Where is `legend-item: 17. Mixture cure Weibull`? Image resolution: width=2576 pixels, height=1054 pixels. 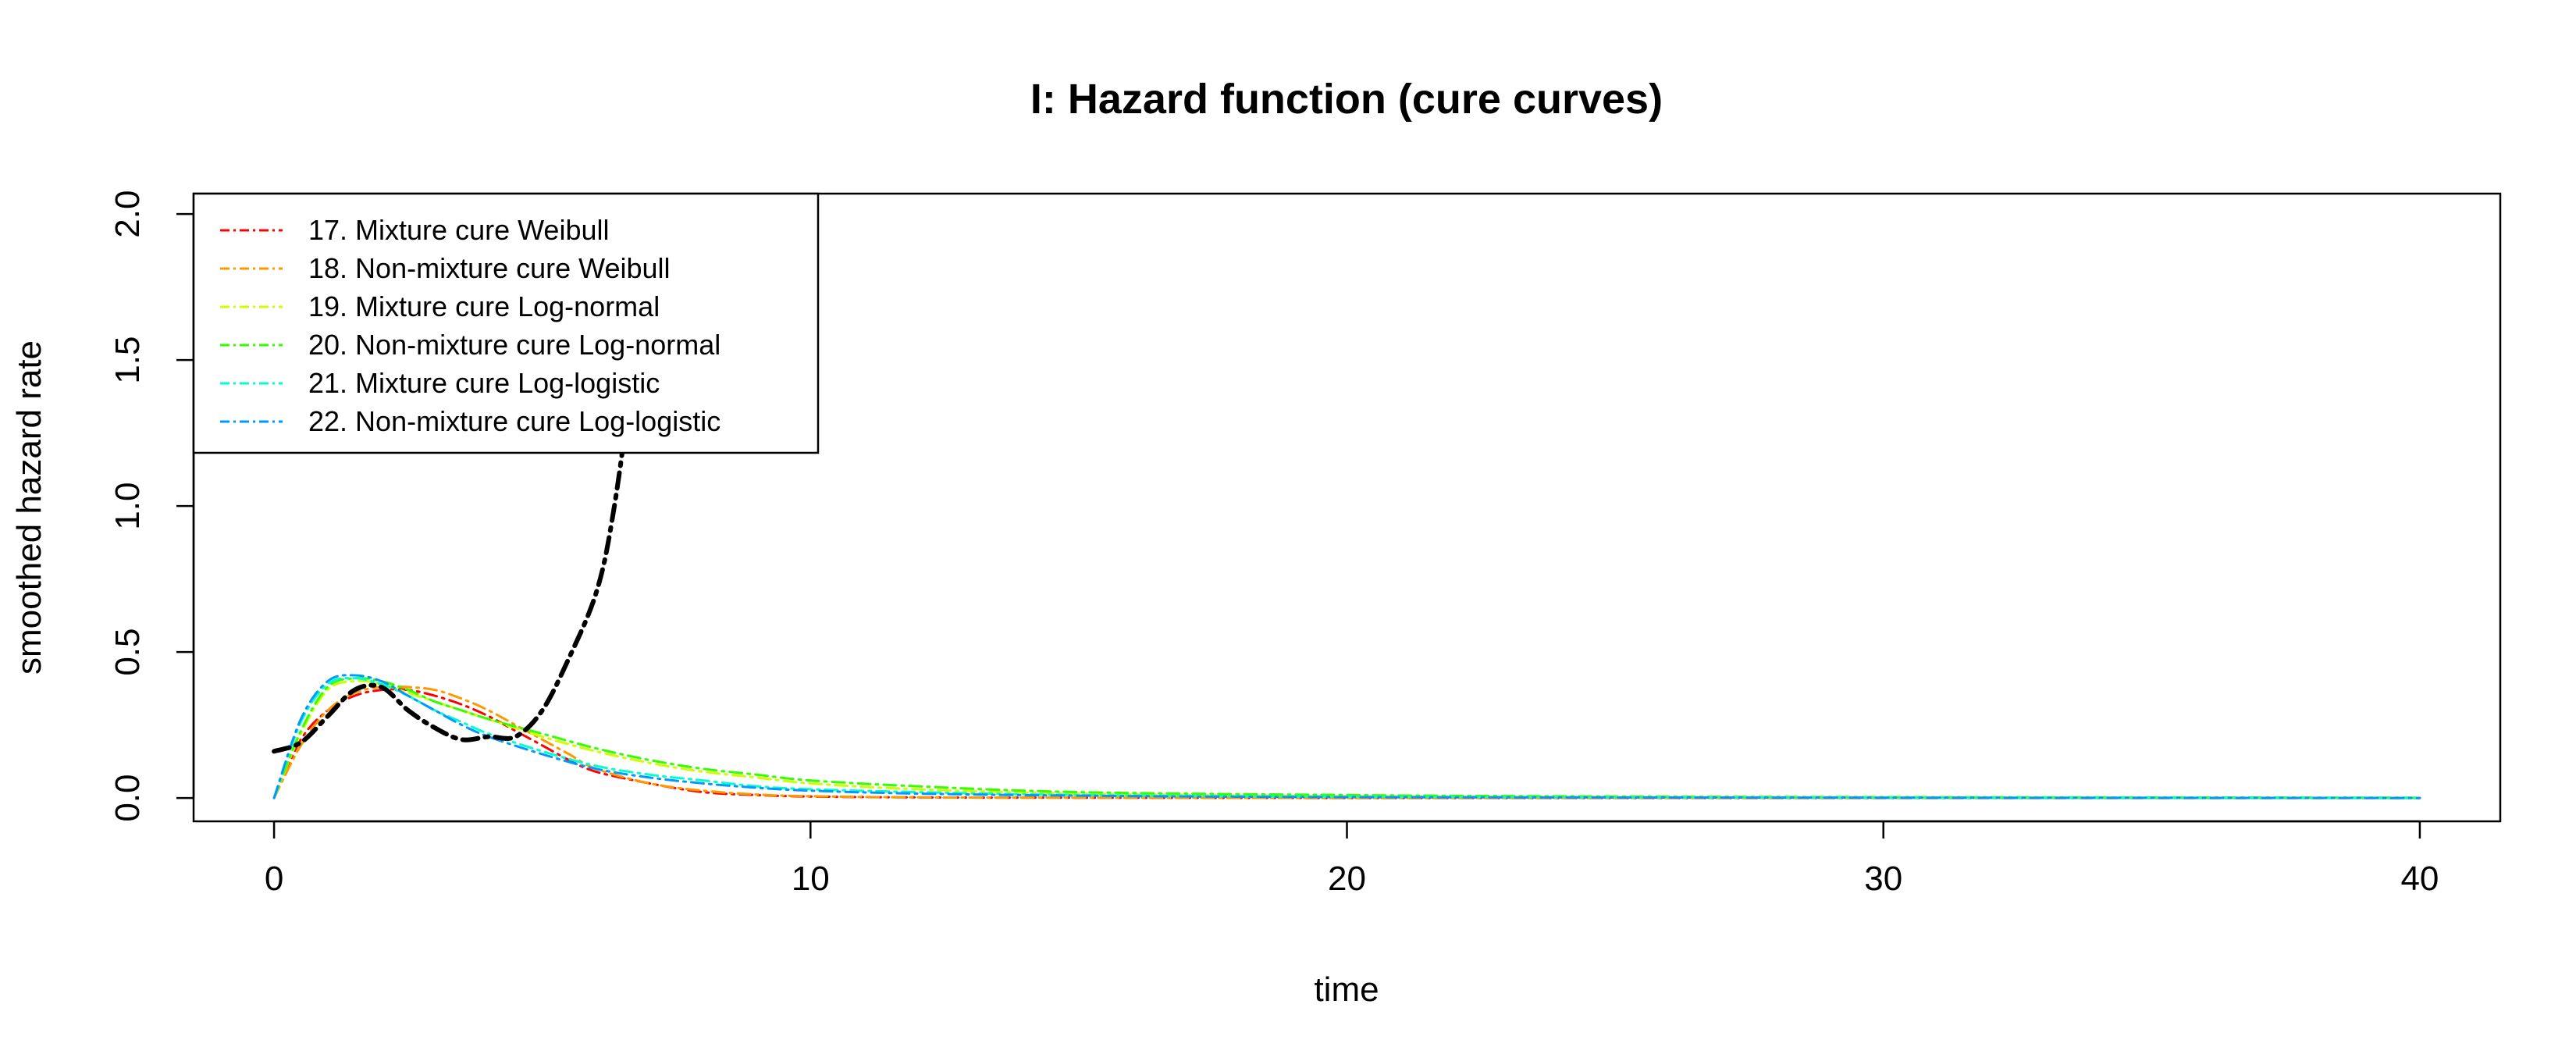
legend-item: 17. Mixture cure Weibull is located at coordinates (415, 230).